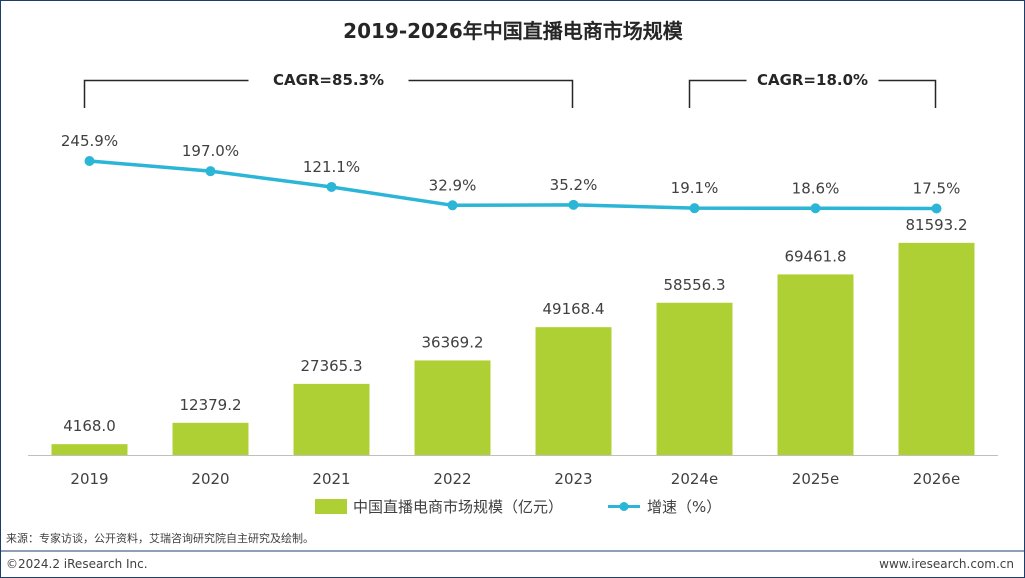 This screenshot has width=1025, height=578. What do you see at coordinates (452, 479) in the screenshot?
I see `x-tick-label: 2022` at bounding box center [452, 479].